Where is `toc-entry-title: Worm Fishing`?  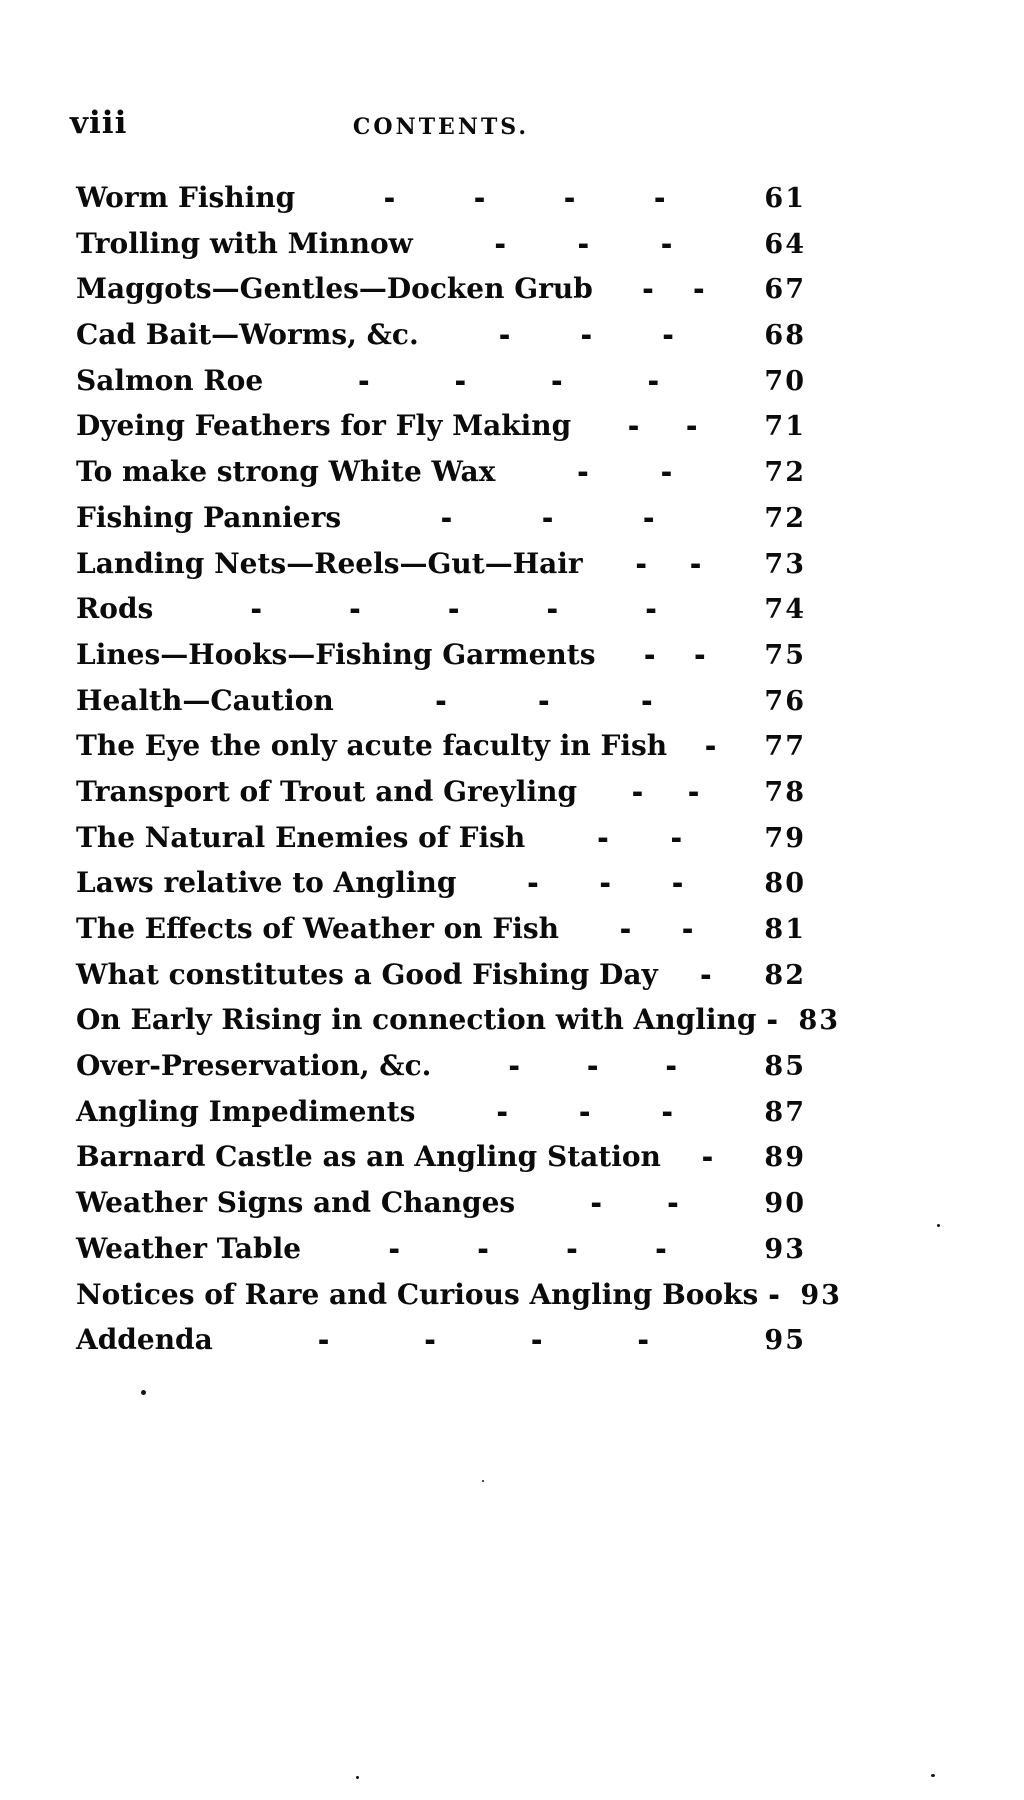
toc-entry-title: Worm Fishing is located at coordinates (186, 197).